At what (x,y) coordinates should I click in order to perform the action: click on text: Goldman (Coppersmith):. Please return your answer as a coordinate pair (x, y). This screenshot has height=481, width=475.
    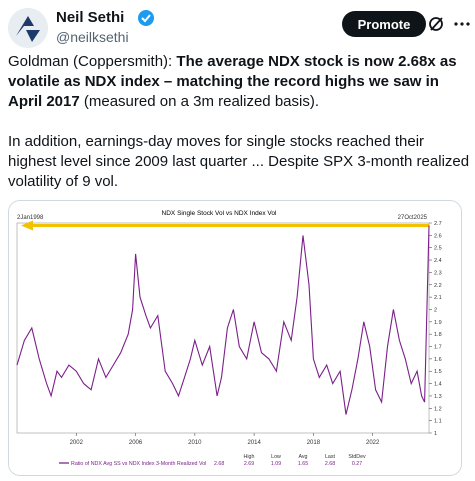
    Looking at the image, I should click on (92, 61).